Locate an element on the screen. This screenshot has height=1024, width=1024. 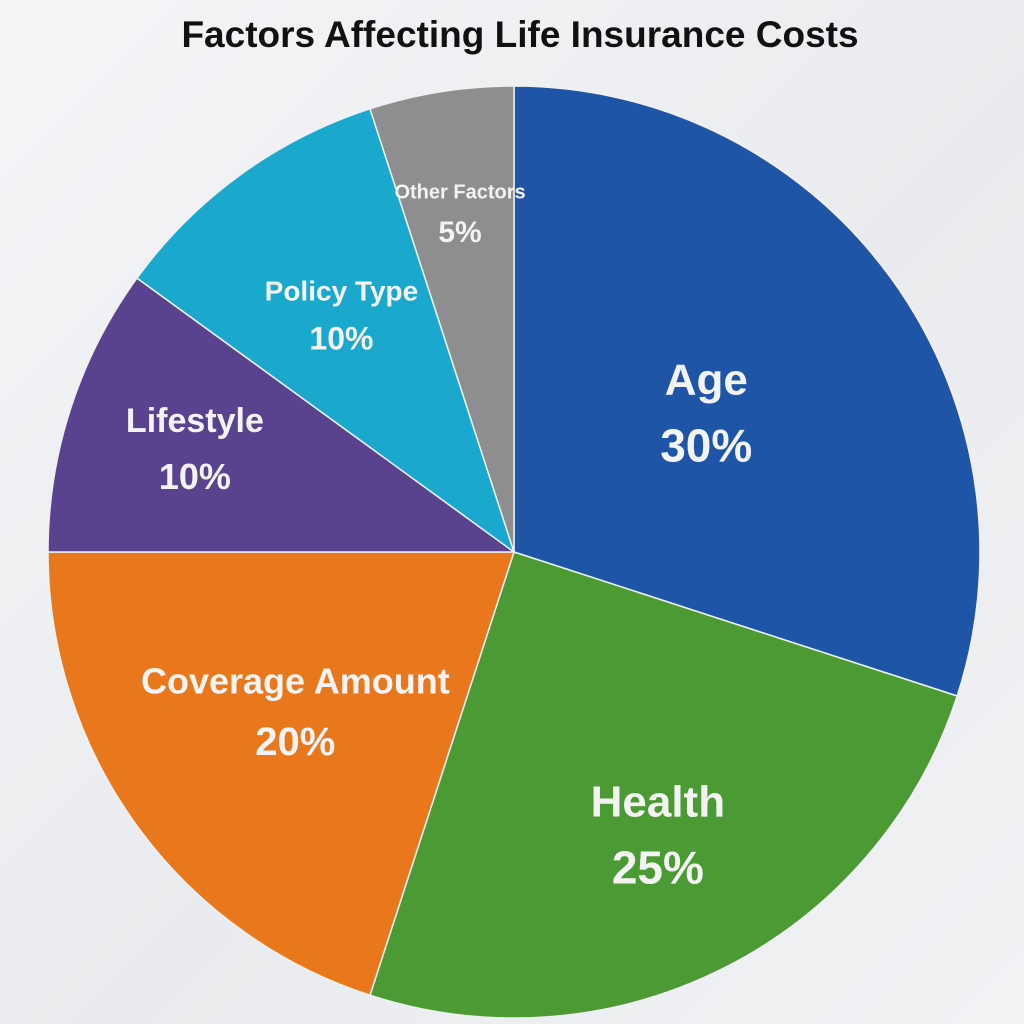
slice-label-lifestyle: Lifestyle is located at coordinates (195, 421).